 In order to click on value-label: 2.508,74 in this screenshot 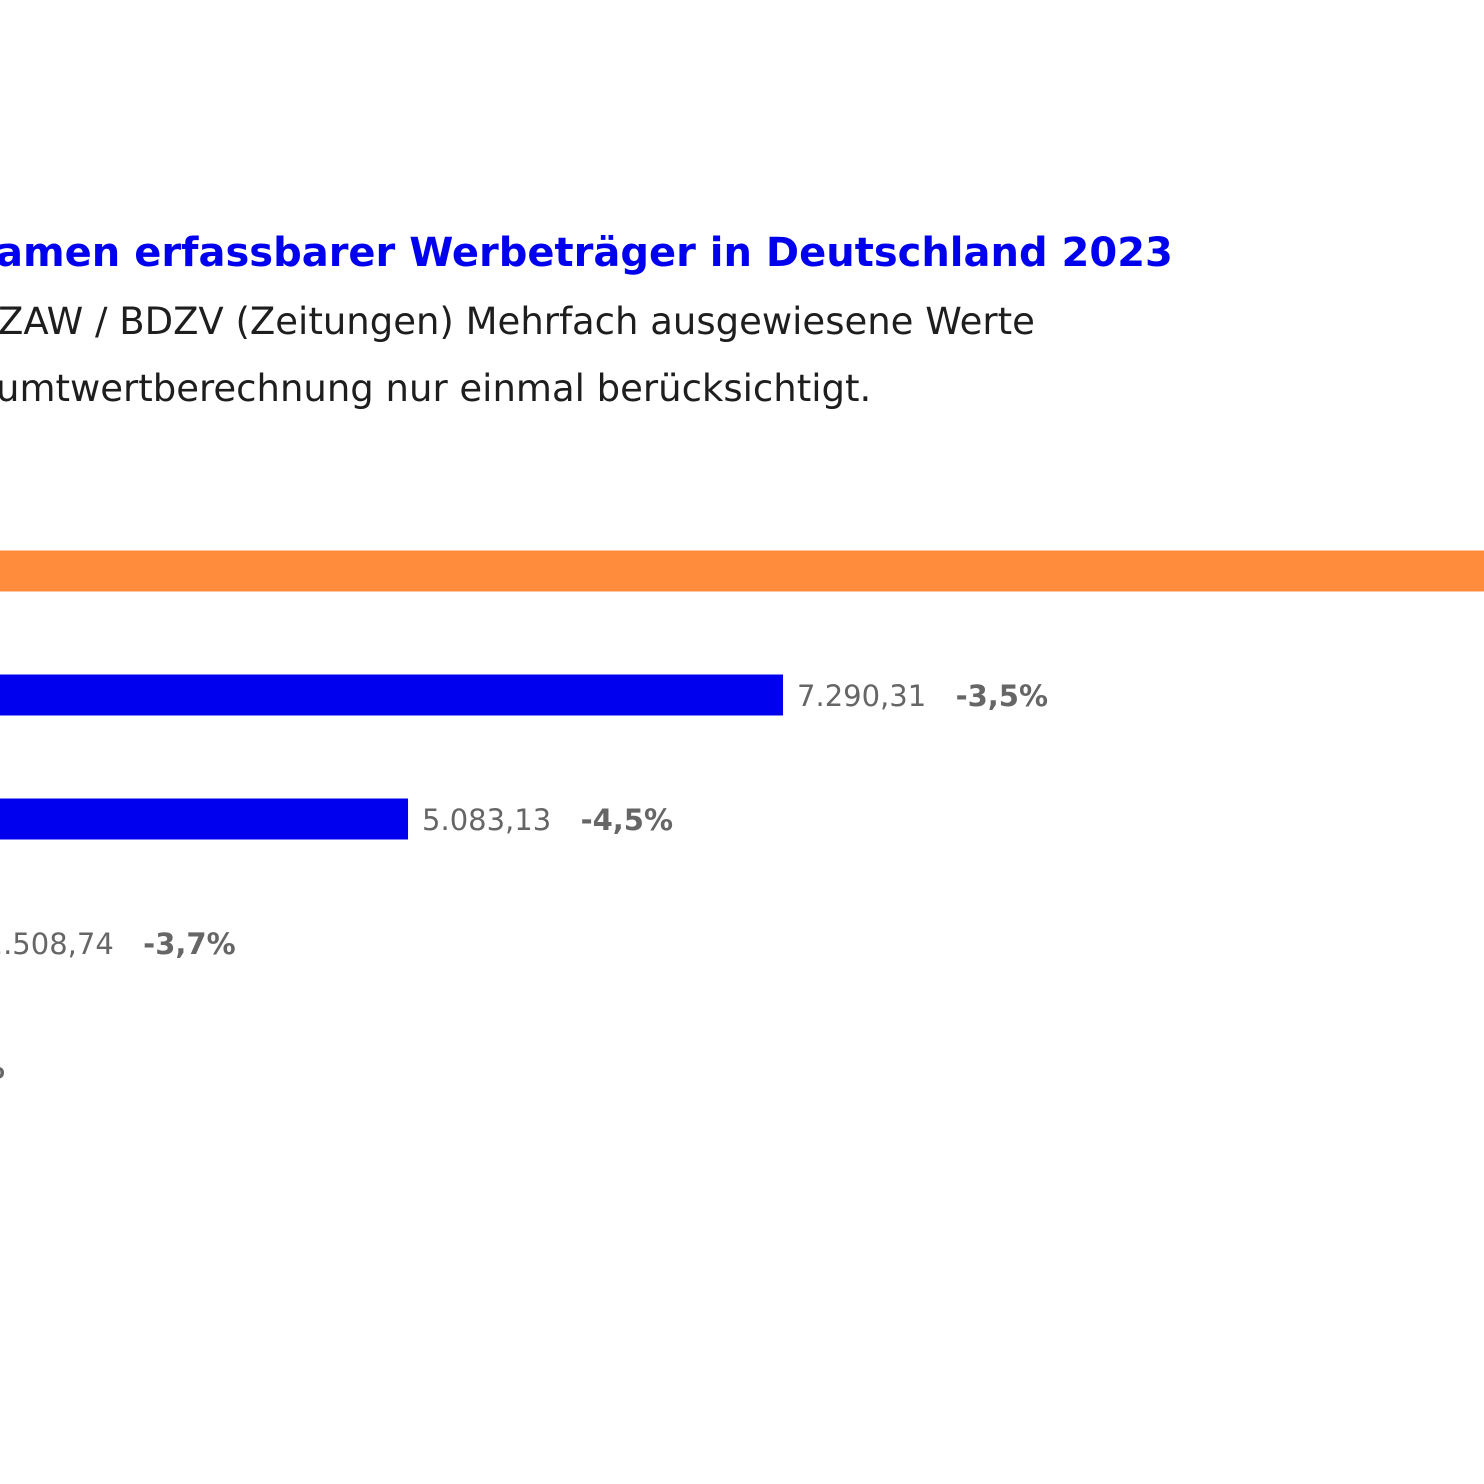, I will do `click(57, 944)`.